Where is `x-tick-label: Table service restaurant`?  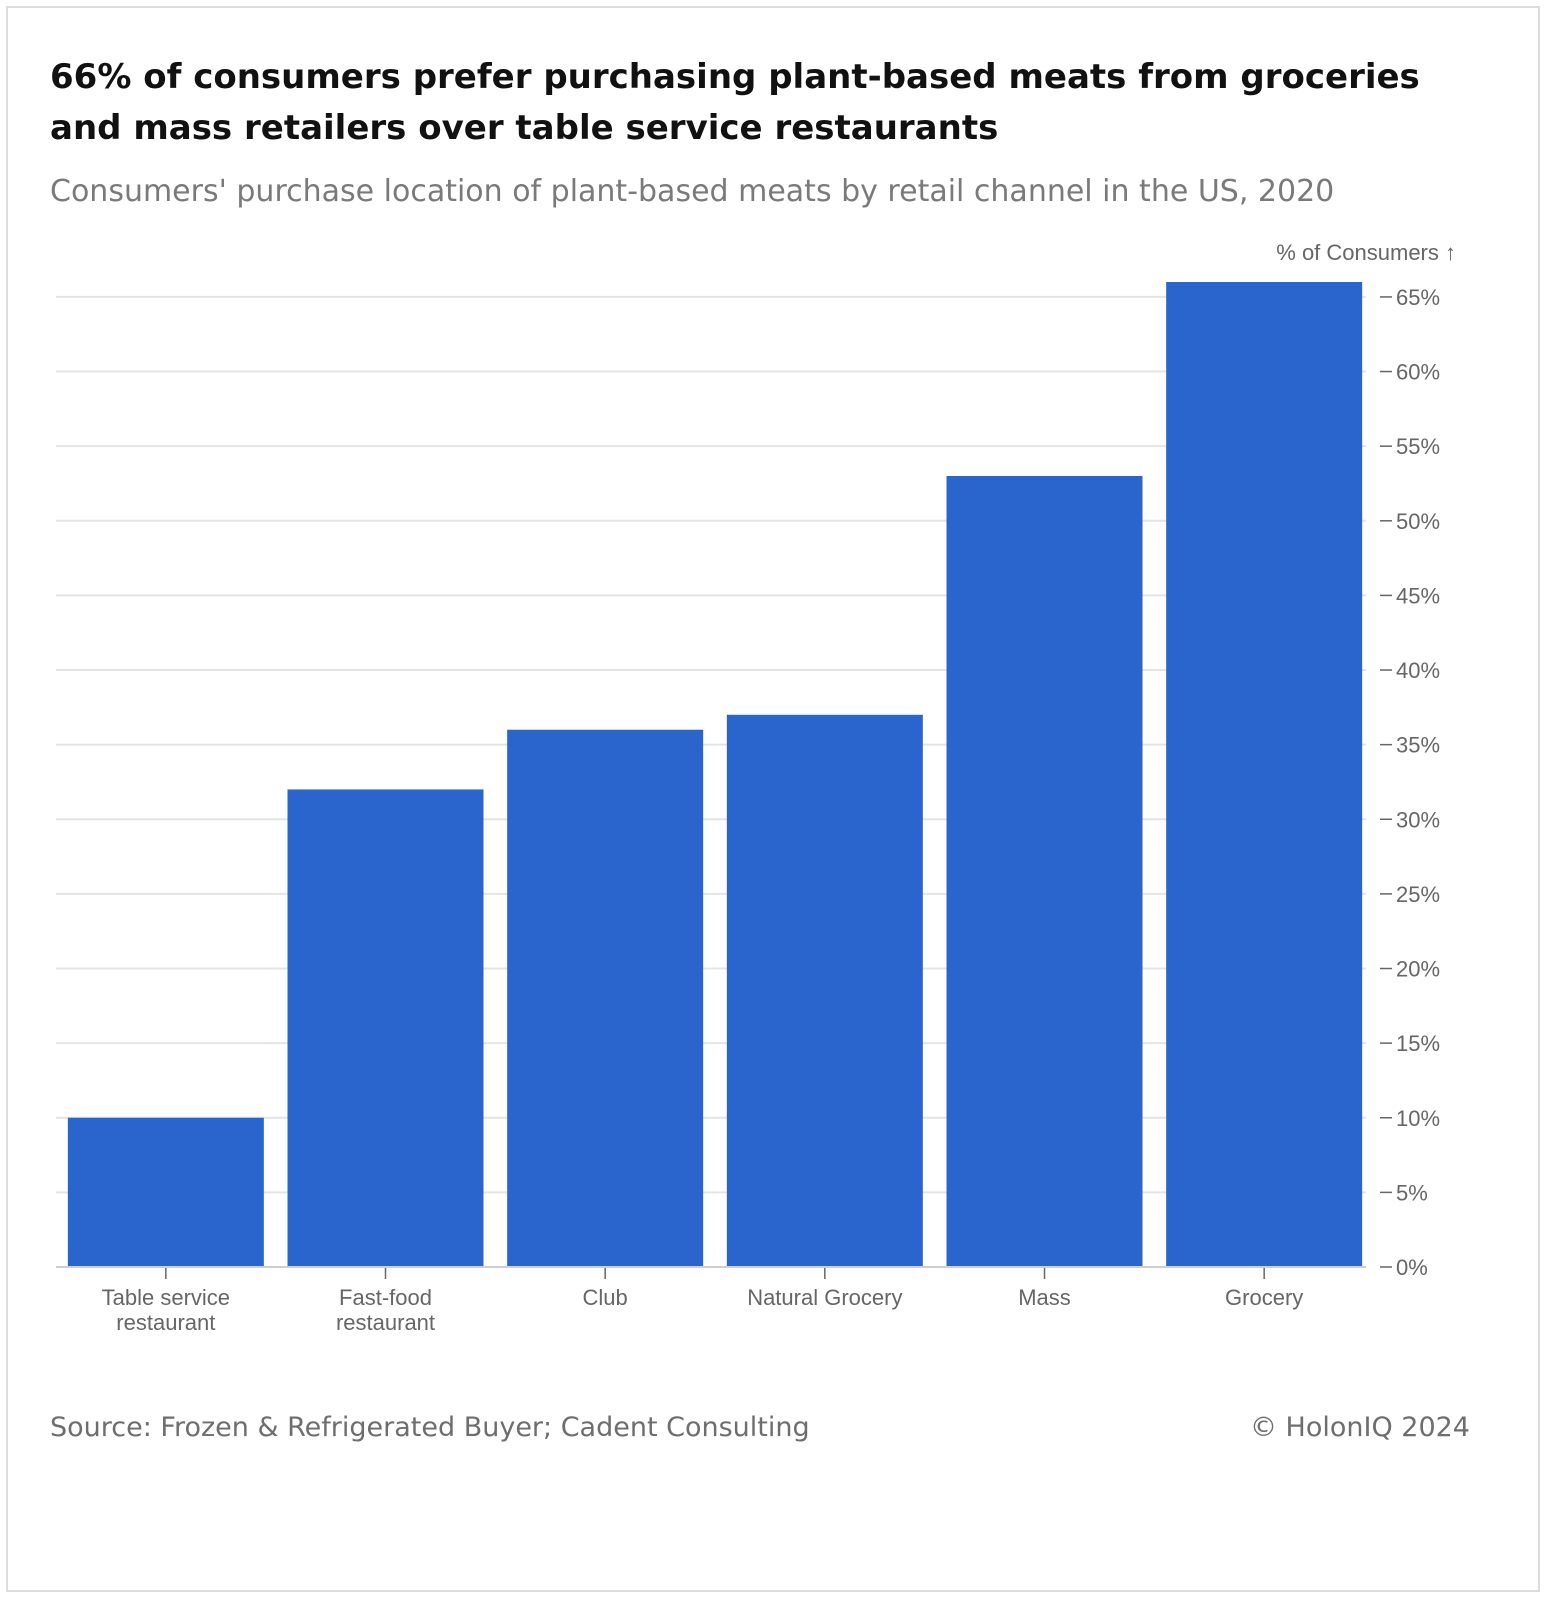 x-tick-label: Table service restaurant is located at coordinates (166, 1310).